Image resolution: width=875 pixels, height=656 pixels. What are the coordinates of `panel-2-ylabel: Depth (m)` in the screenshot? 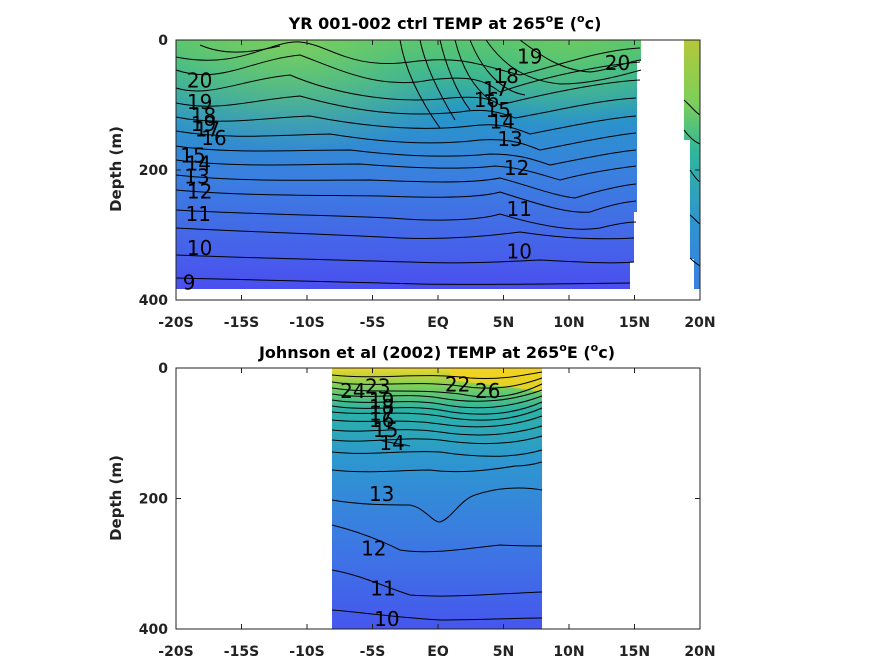 It's located at (116, 498).